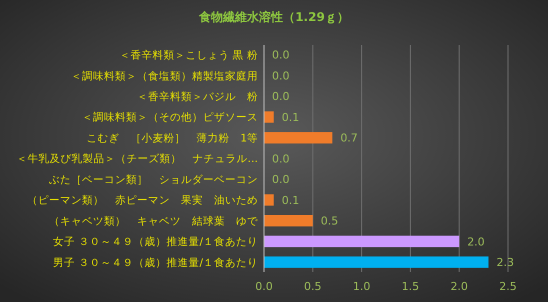  What do you see at coordinates (476, 241) in the screenshot?
I see `data-label: 2.0` at bounding box center [476, 241].